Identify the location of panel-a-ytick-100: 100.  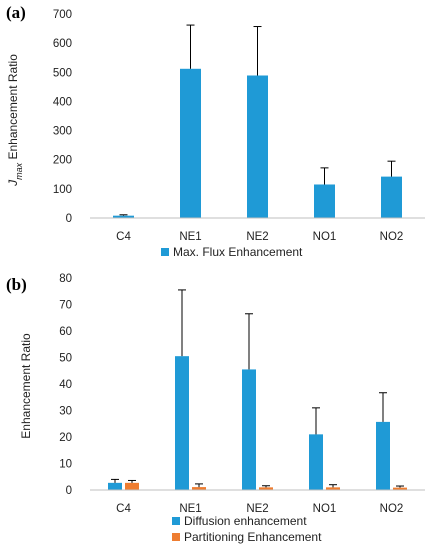
(62, 190).